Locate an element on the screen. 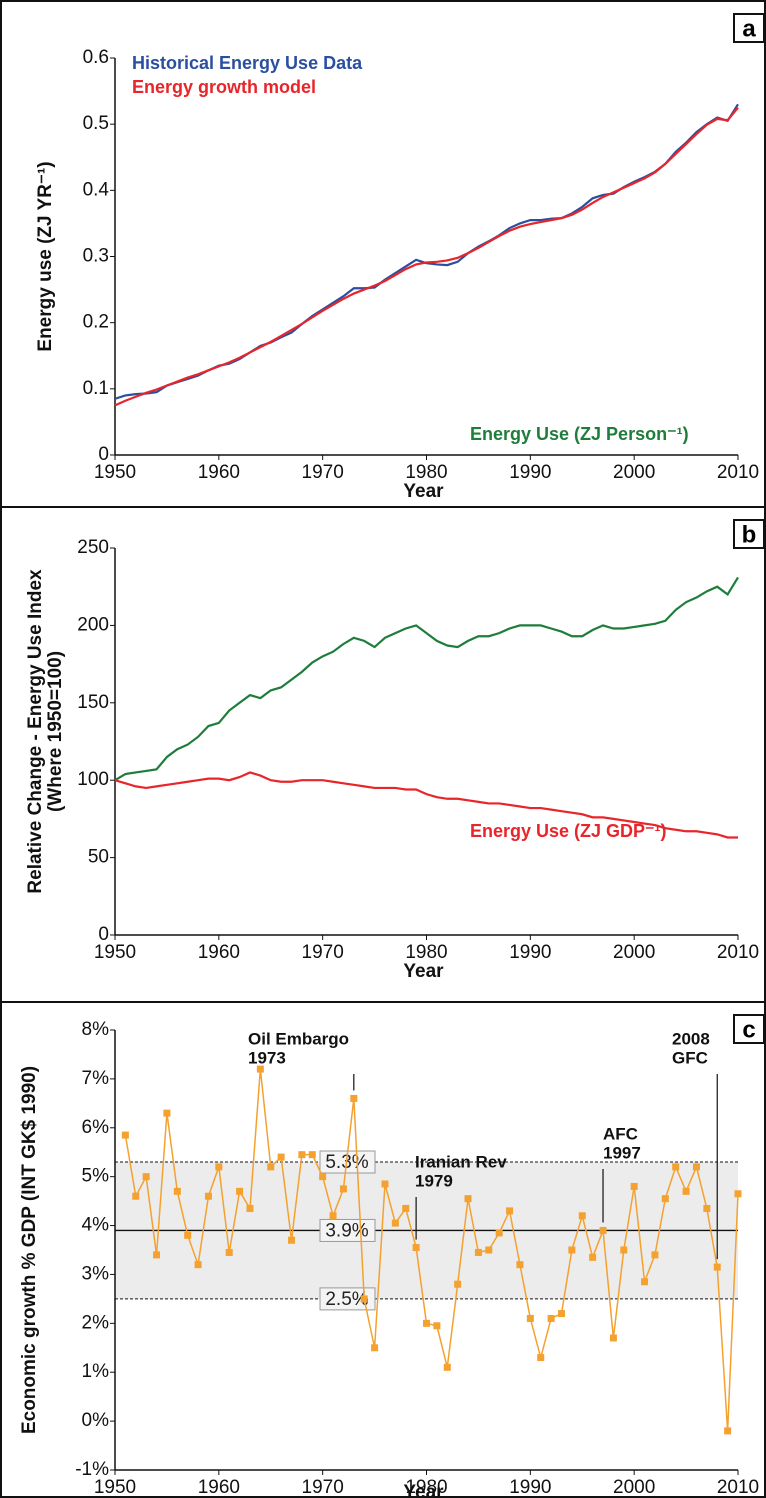 The width and height of the screenshot is (766, 1498). y-axis-label: Economic growth % GDP (INT GK$ 1990) is located at coordinates (29, 1250).